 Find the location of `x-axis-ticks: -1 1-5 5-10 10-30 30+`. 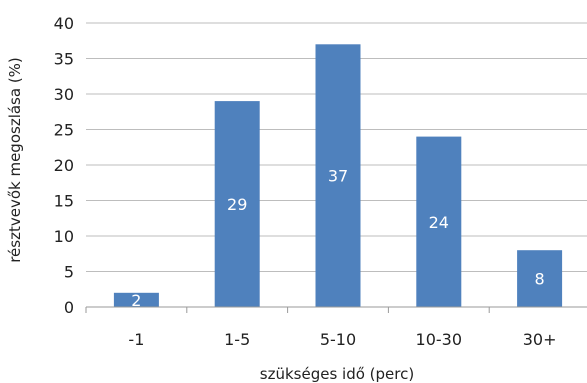

x-axis-ticks: -1 1-5 5-10 10-30 30+ is located at coordinates (342, 339).